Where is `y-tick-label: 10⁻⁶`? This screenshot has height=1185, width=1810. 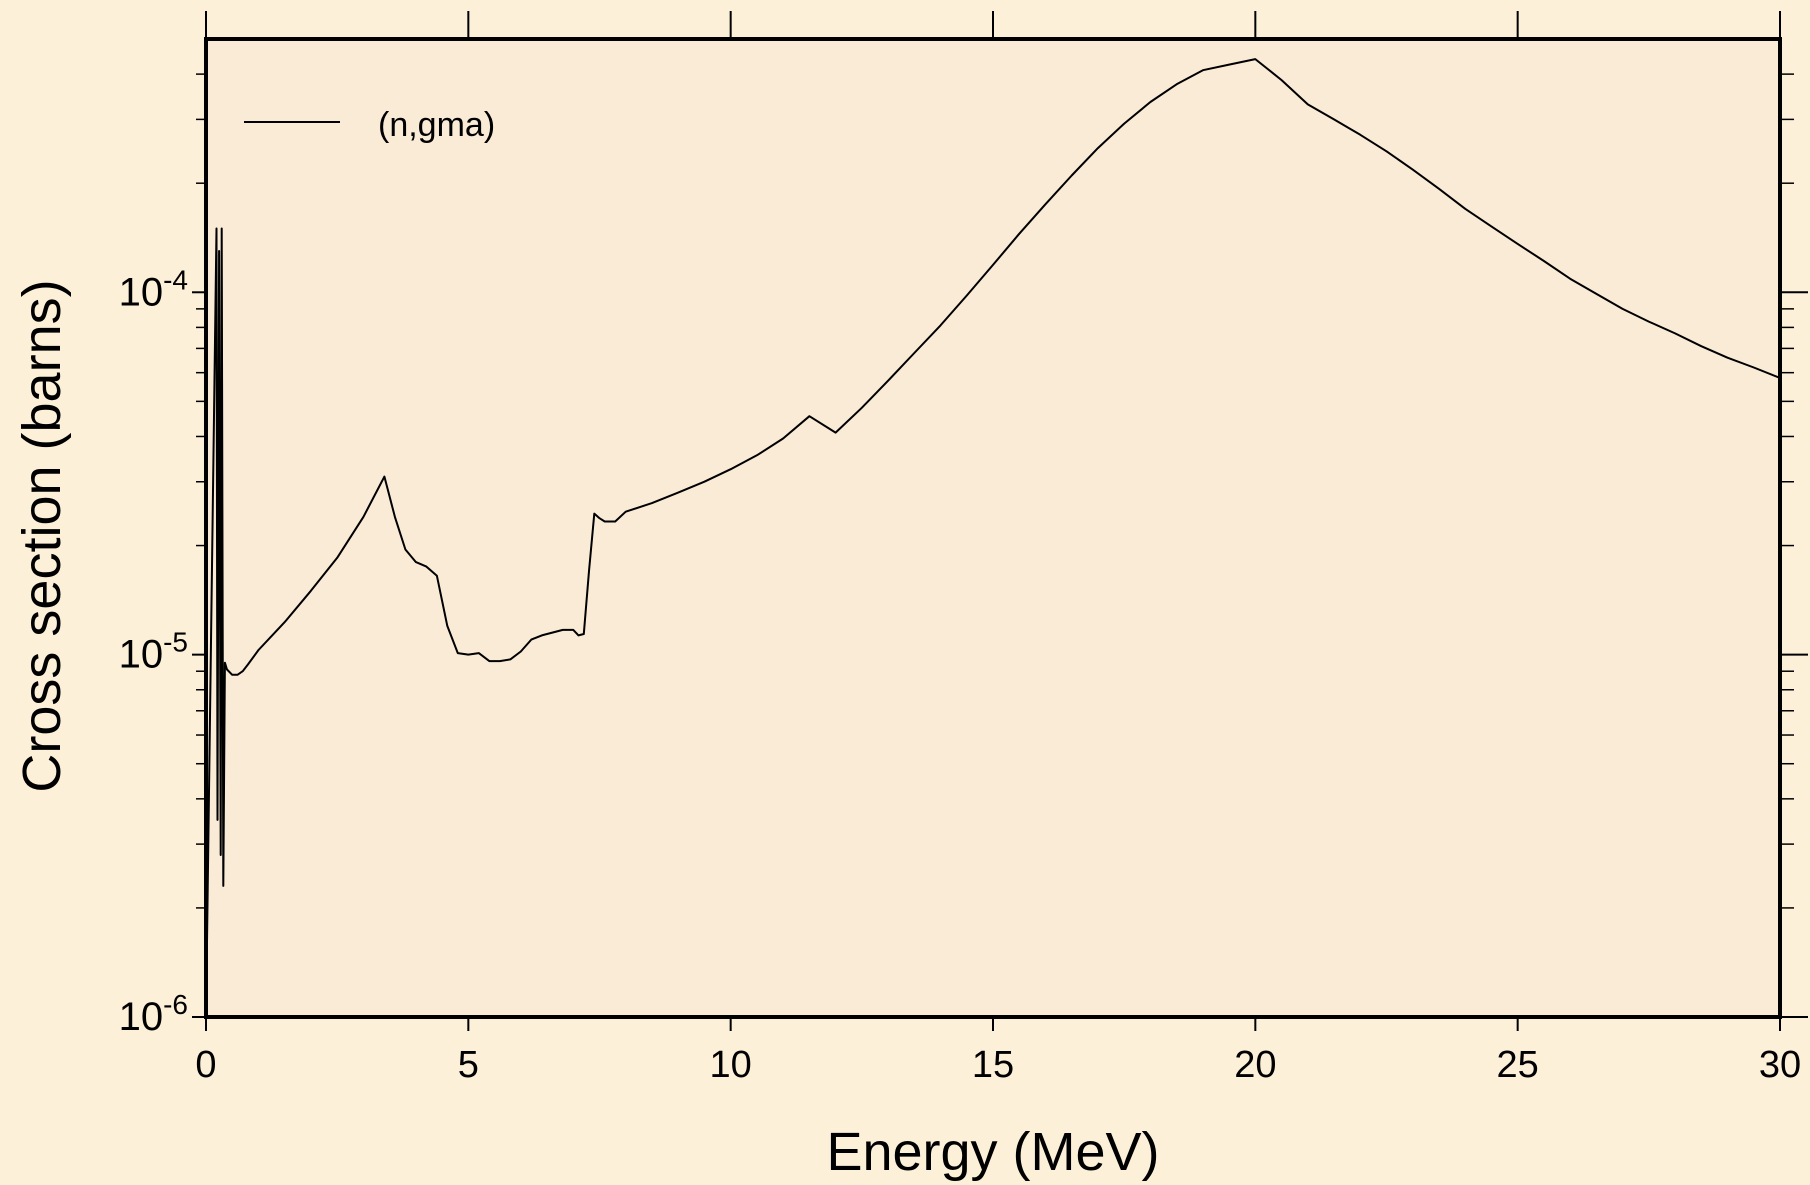
y-tick-label: 10⁻⁶ is located at coordinates (153, 1014).